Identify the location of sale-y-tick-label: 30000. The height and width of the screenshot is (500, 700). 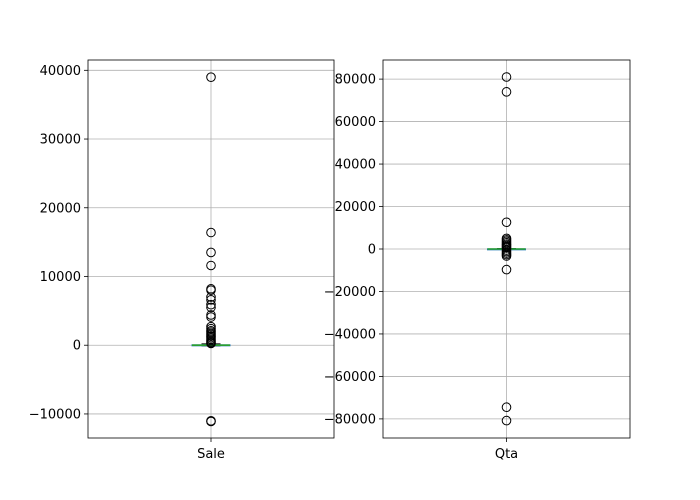
(60, 140).